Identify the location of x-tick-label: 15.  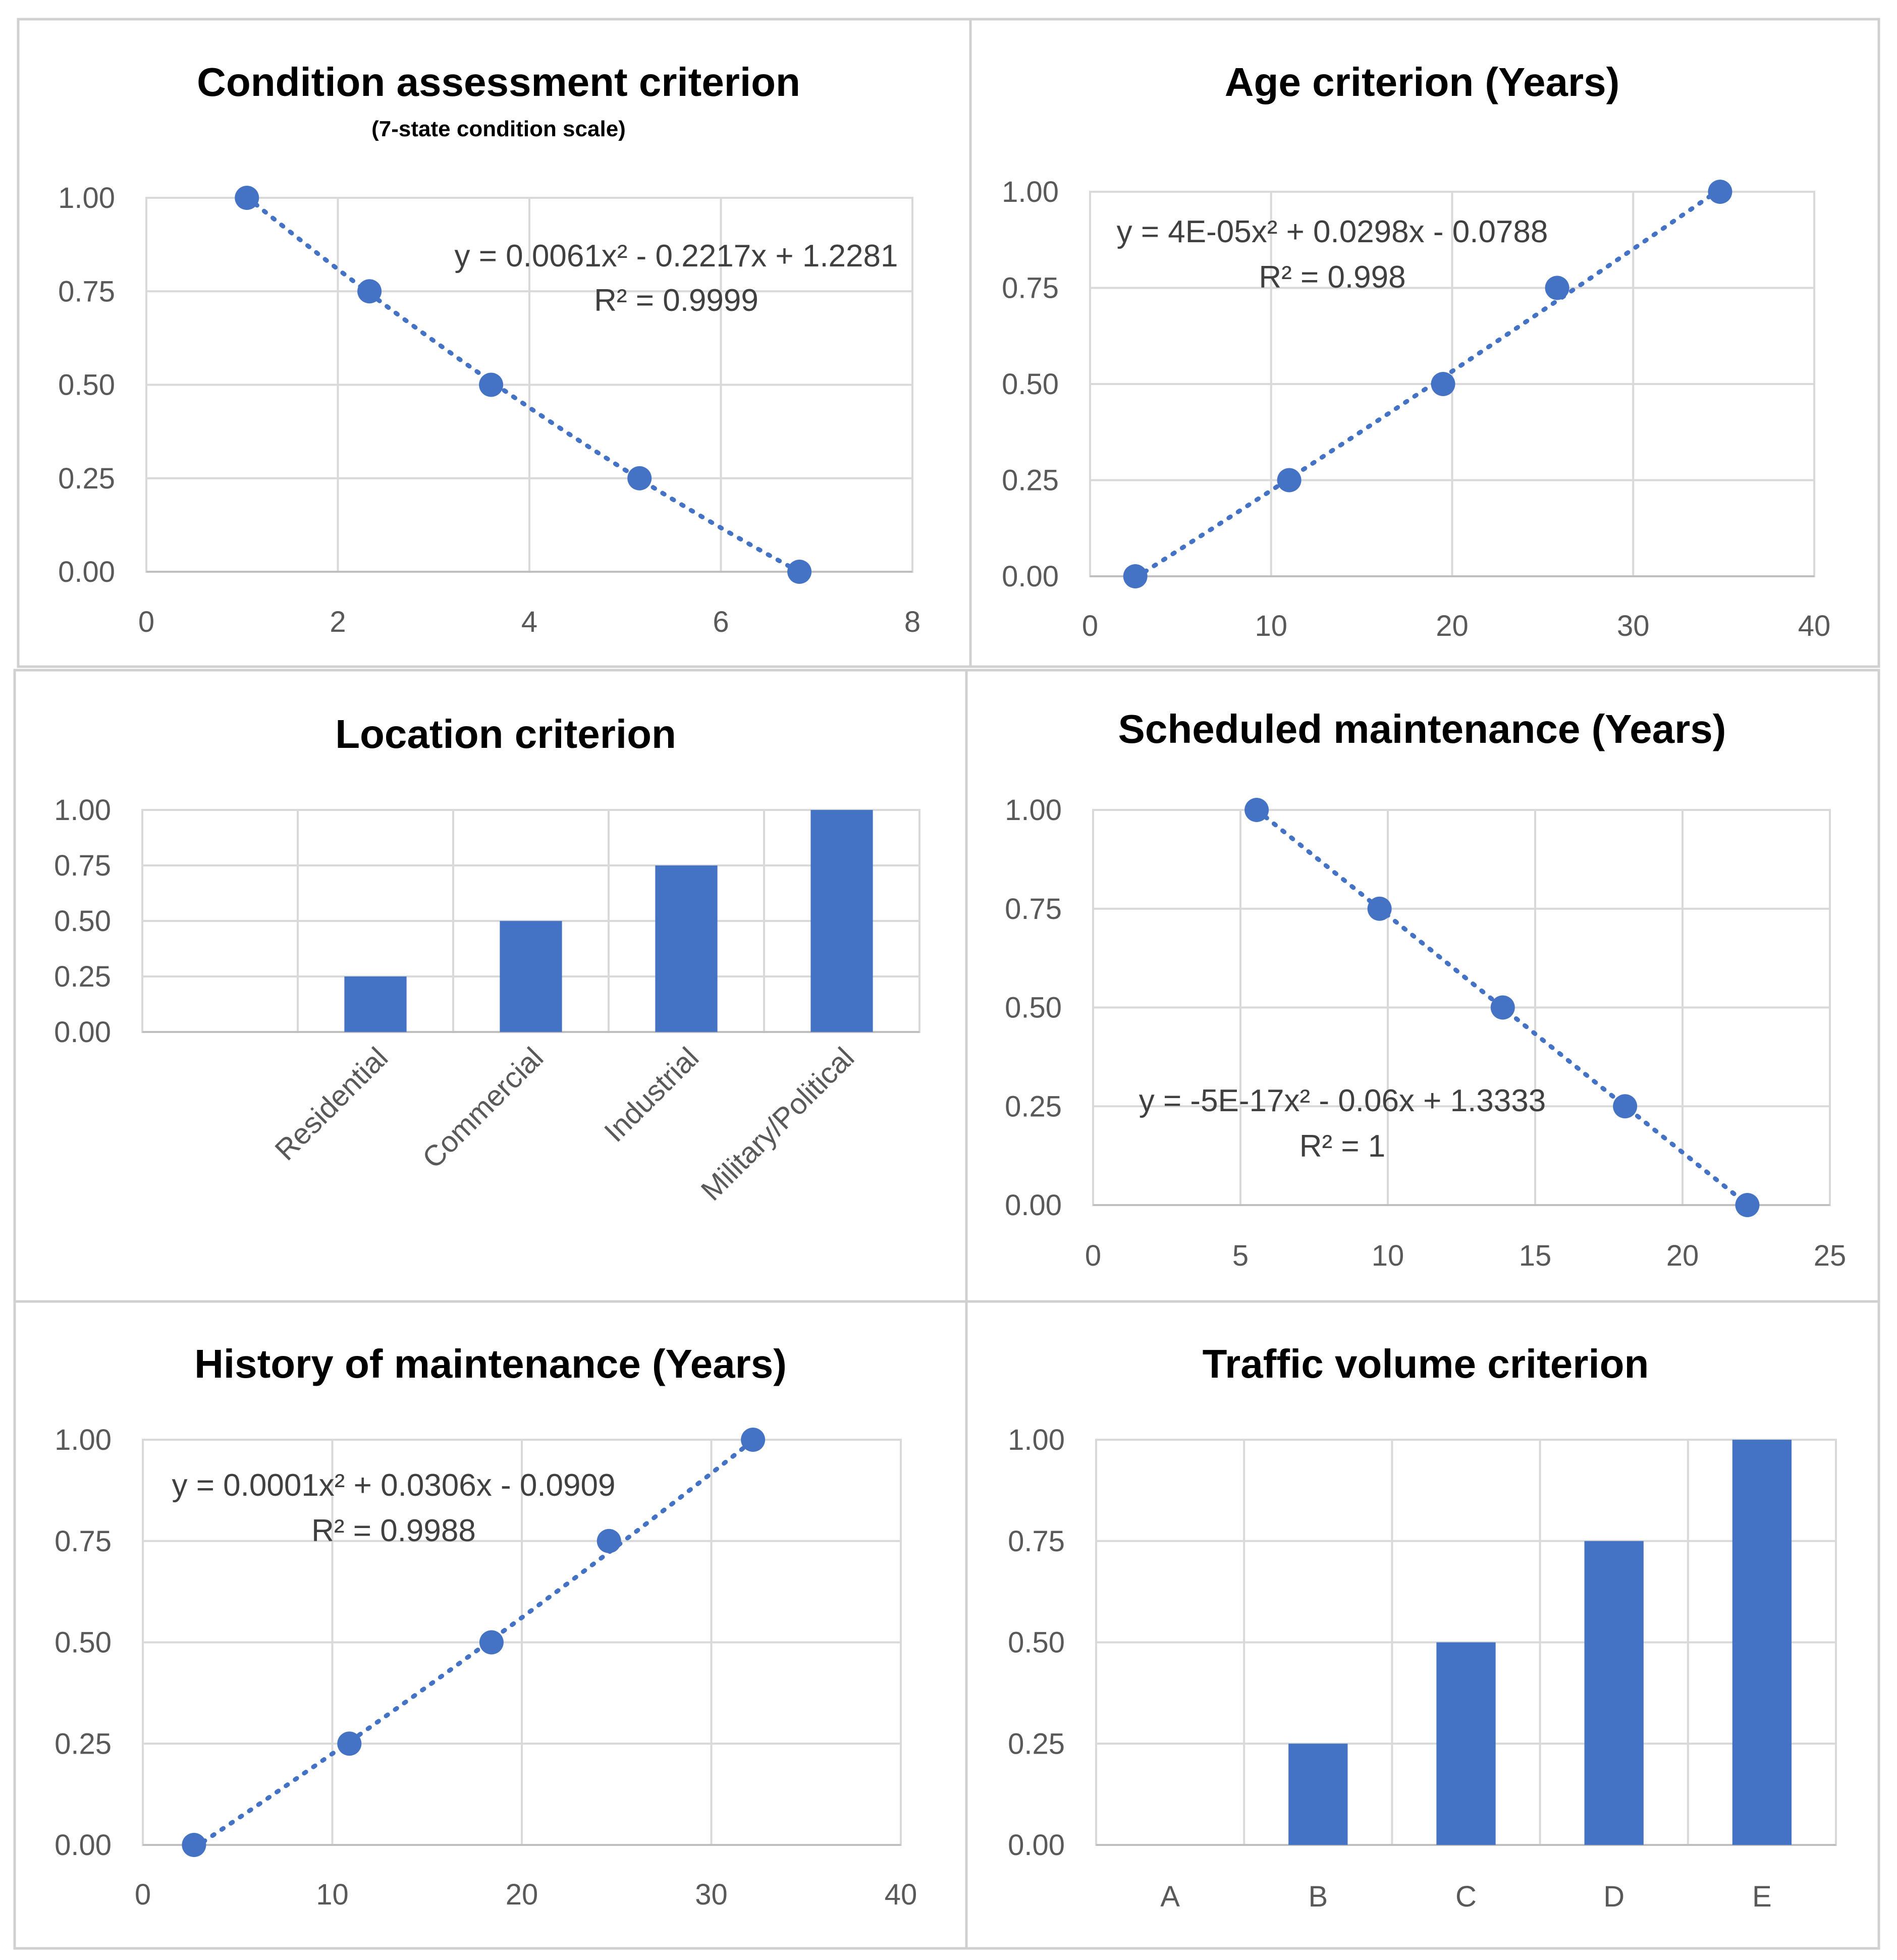
(1535, 1255).